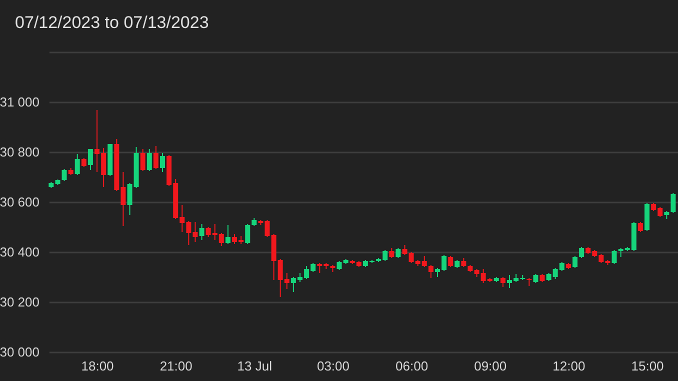 The height and width of the screenshot is (381, 678). I want to click on x-tick-label: 09:00, so click(490, 366).